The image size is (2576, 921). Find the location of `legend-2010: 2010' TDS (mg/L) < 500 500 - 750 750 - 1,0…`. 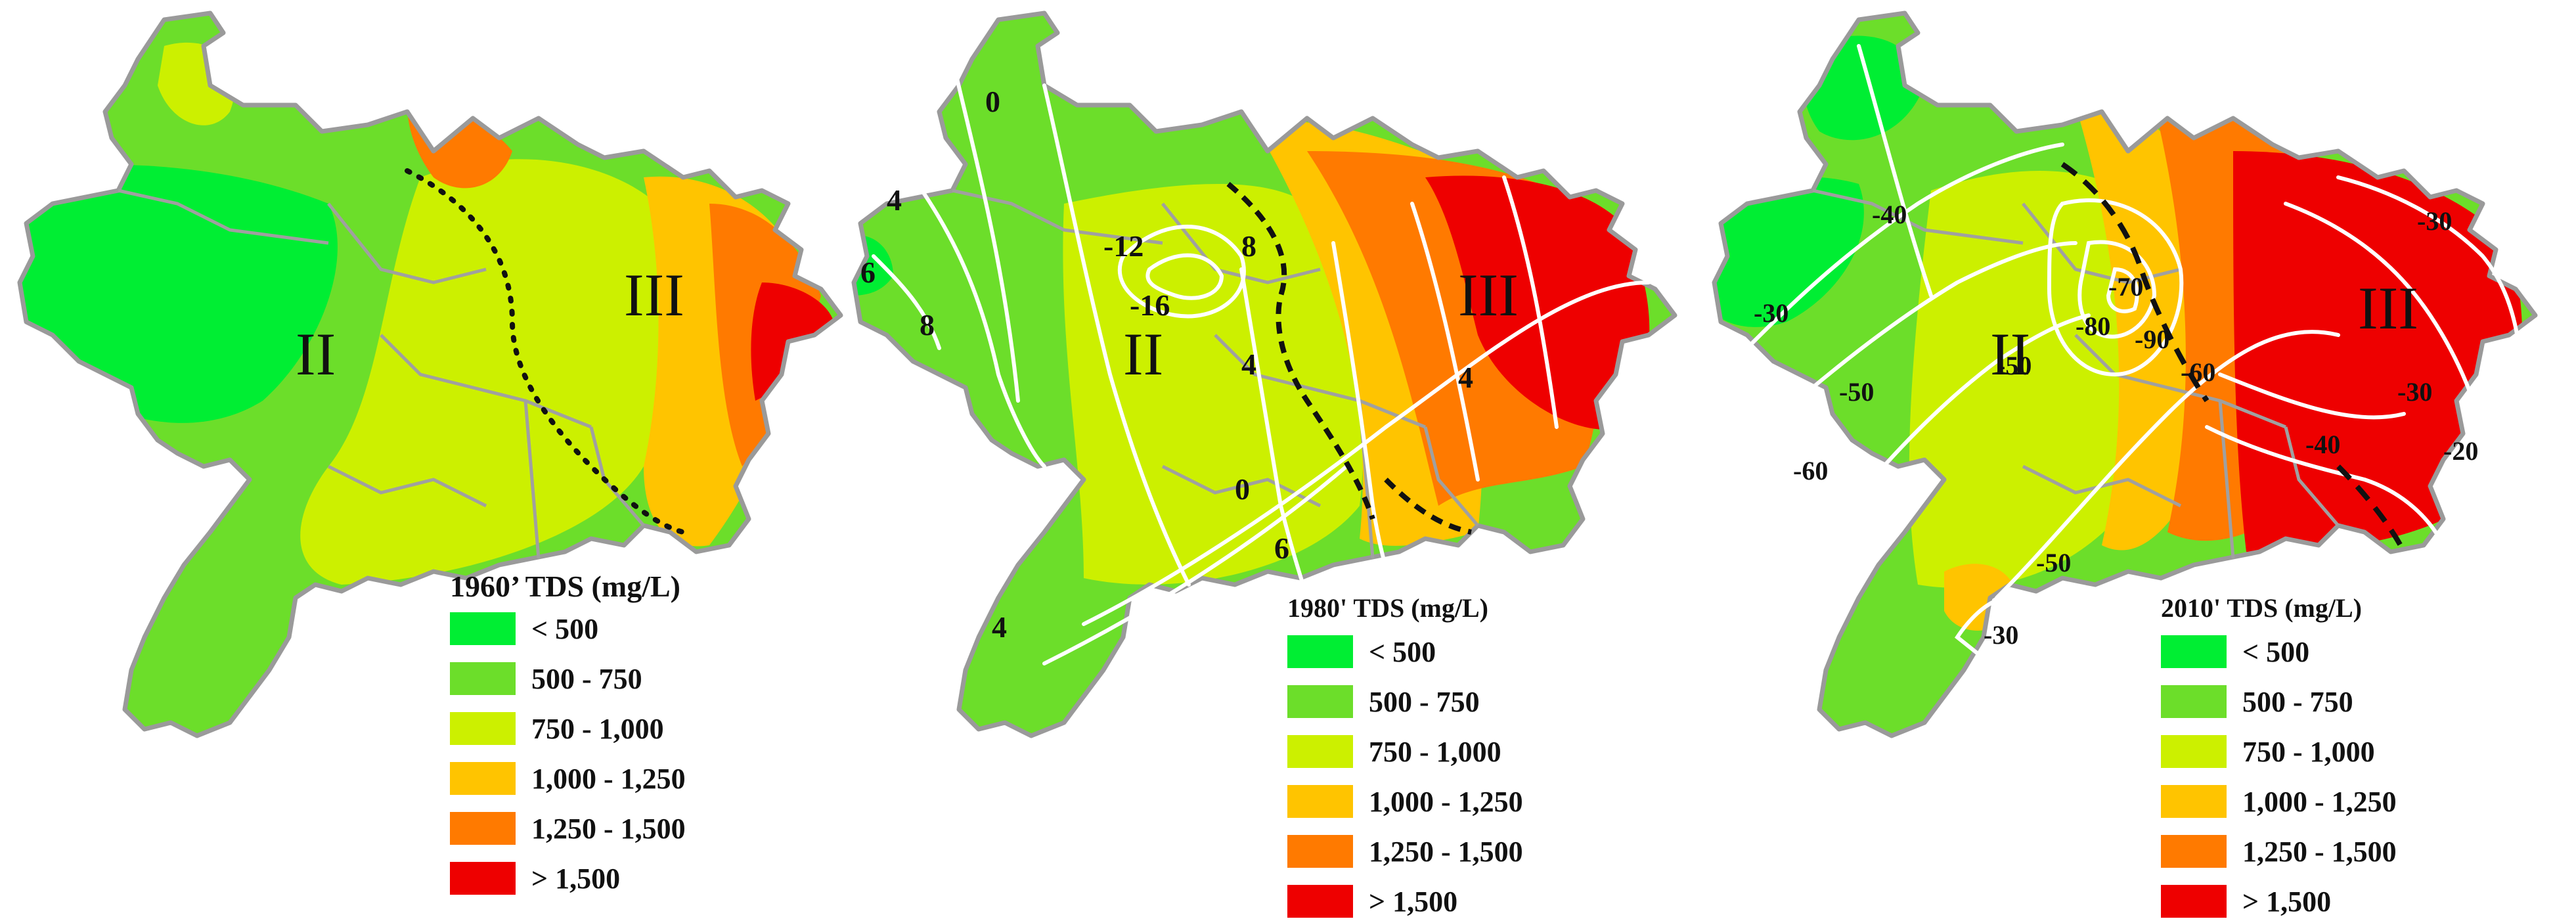

legend-2010: 2010' TDS (mg/L) < 500 500 - 750 750 - 1,0… is located at coordinates (2279, 755).